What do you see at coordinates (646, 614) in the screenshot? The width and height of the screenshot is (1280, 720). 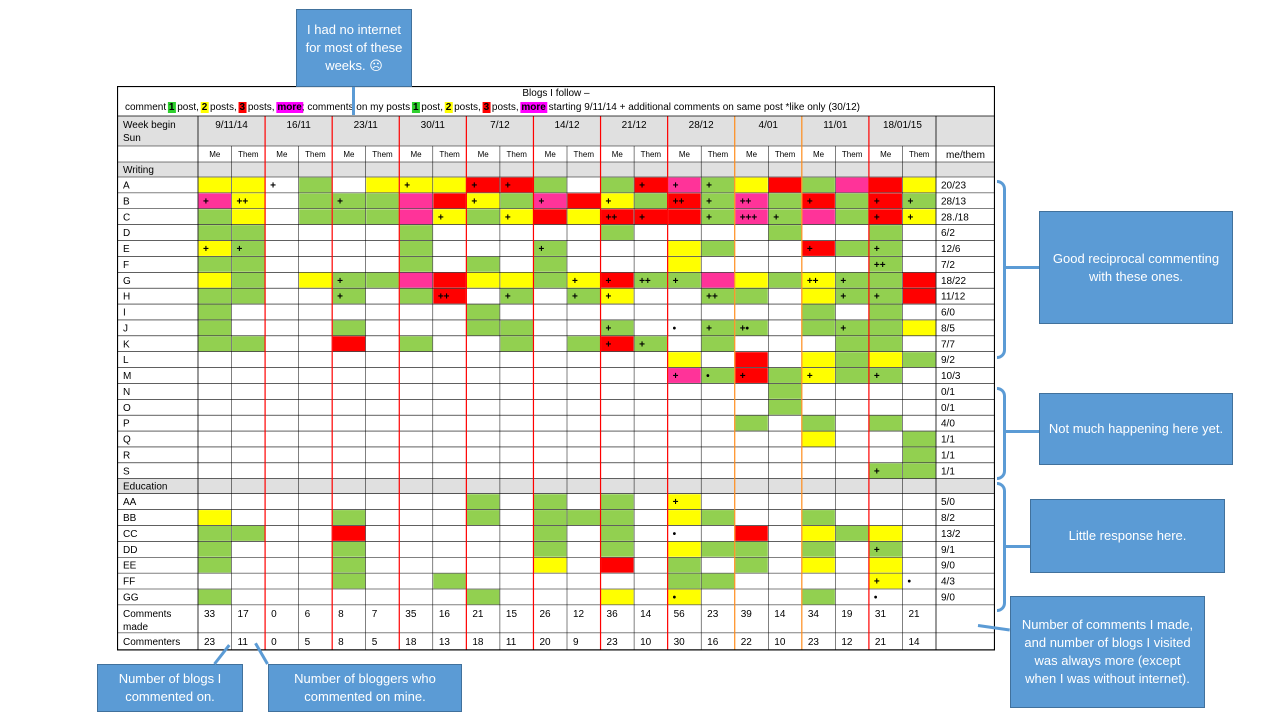 I see `comments-made-13: 14` at bounding box center [646, 614].